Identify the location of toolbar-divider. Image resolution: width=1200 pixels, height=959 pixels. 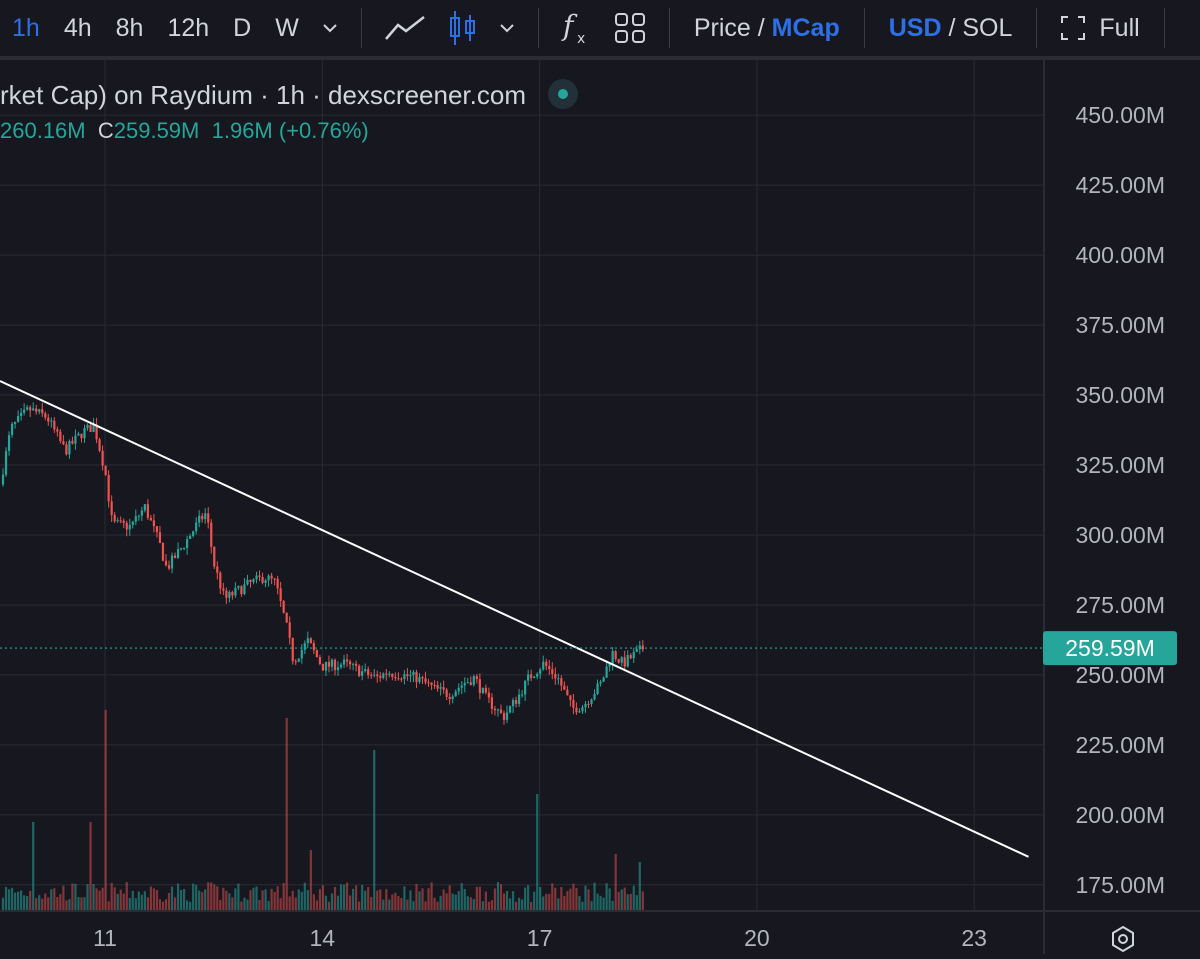
(361, 28).